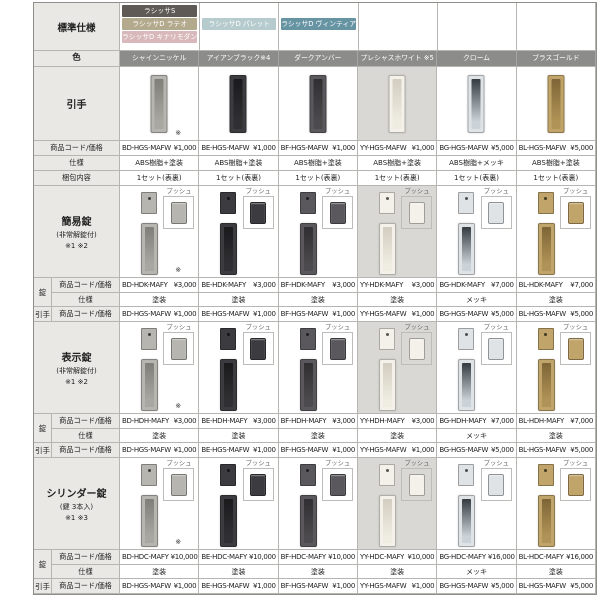 Image resolution: width=600 pixels, height=600 pixels. Describe the element at coordinates (318, 504) in the screenshot. I see `cylinder-image-dark-amber: プッシュ` at that location.